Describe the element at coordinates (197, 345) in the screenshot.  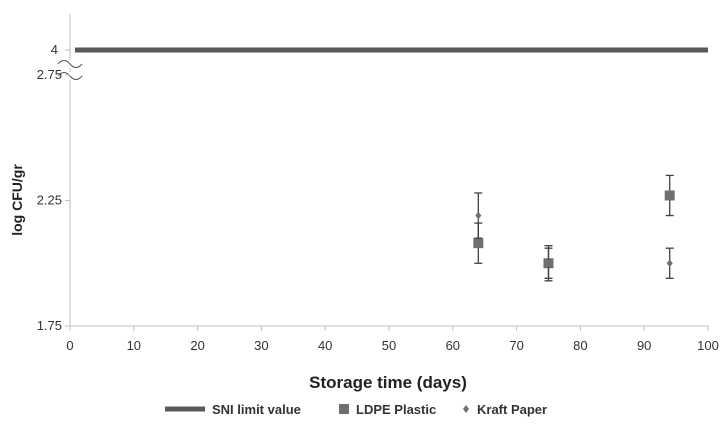
I see `x-tick-label: 20` at that location.